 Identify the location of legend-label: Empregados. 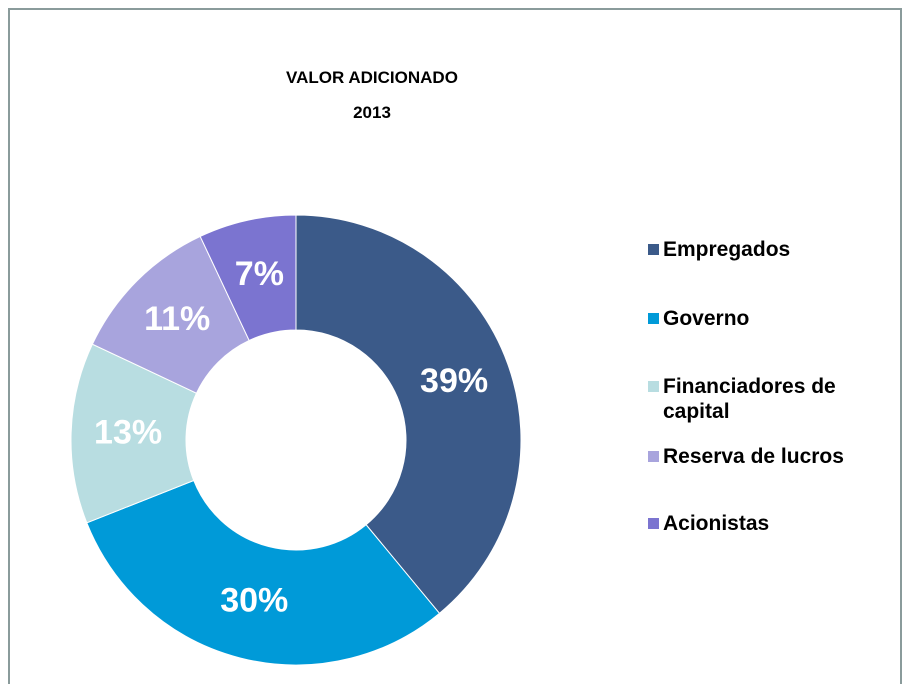
(727, 249).